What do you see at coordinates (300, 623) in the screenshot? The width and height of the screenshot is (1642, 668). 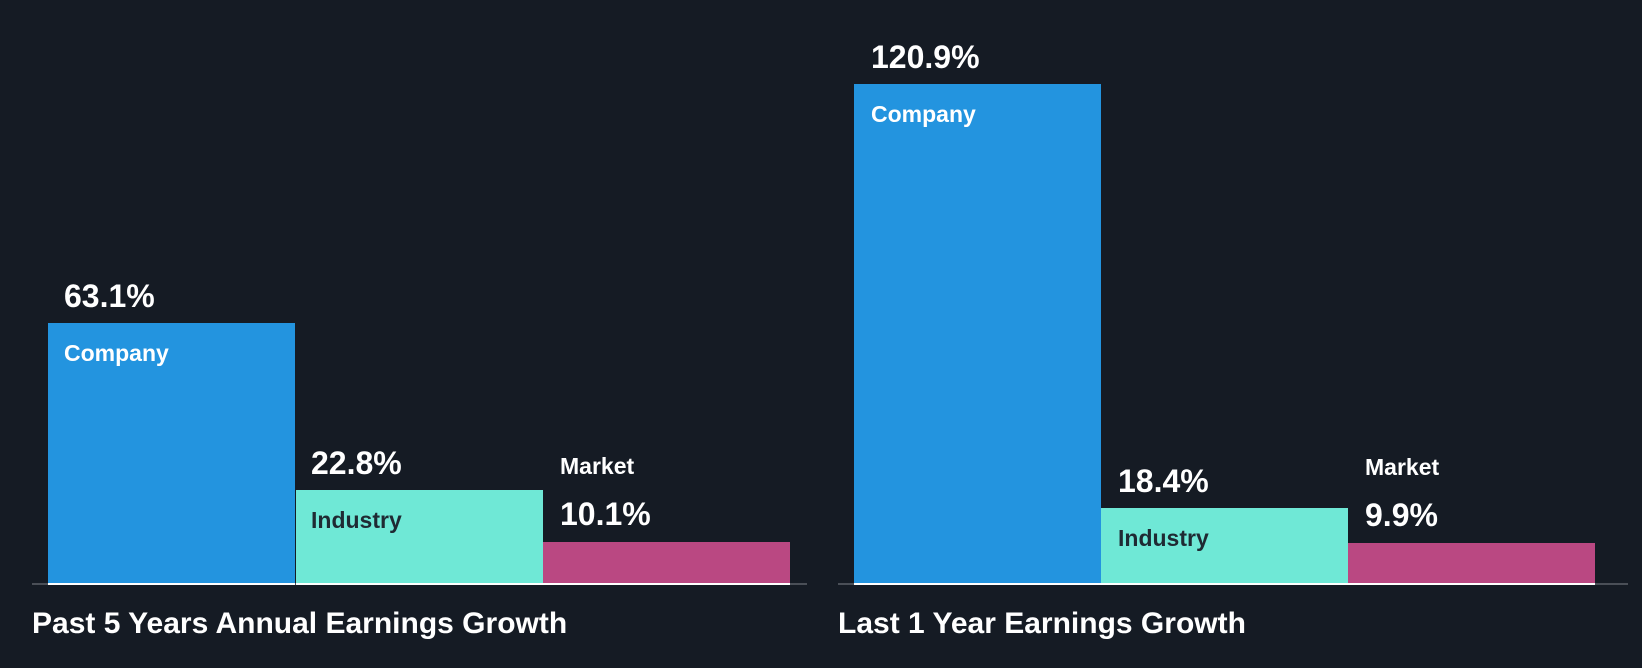 I see `chart-title: Past 5 Years Annual Earnings Growth` at bounding box center [300, 623].